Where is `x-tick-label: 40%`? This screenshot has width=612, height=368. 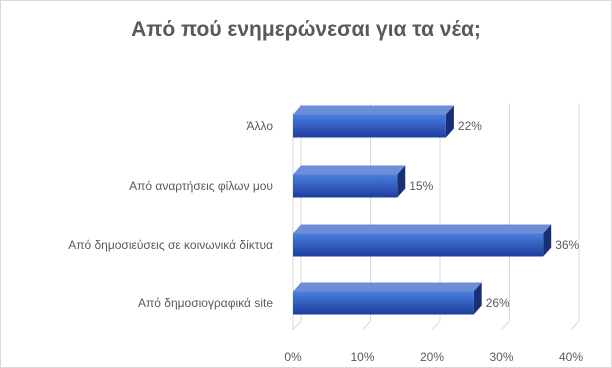
x-tick-label: 40% is located at coordinates (571, 357).